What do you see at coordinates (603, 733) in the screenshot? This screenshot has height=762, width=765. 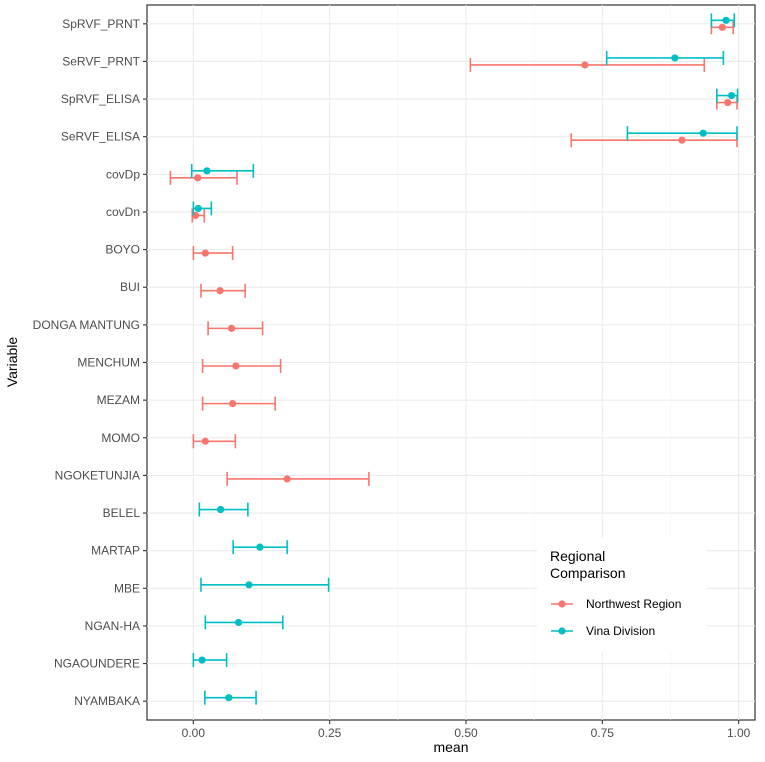 I see `x-tick-label: 0.75` at bounding box center [603, 733].